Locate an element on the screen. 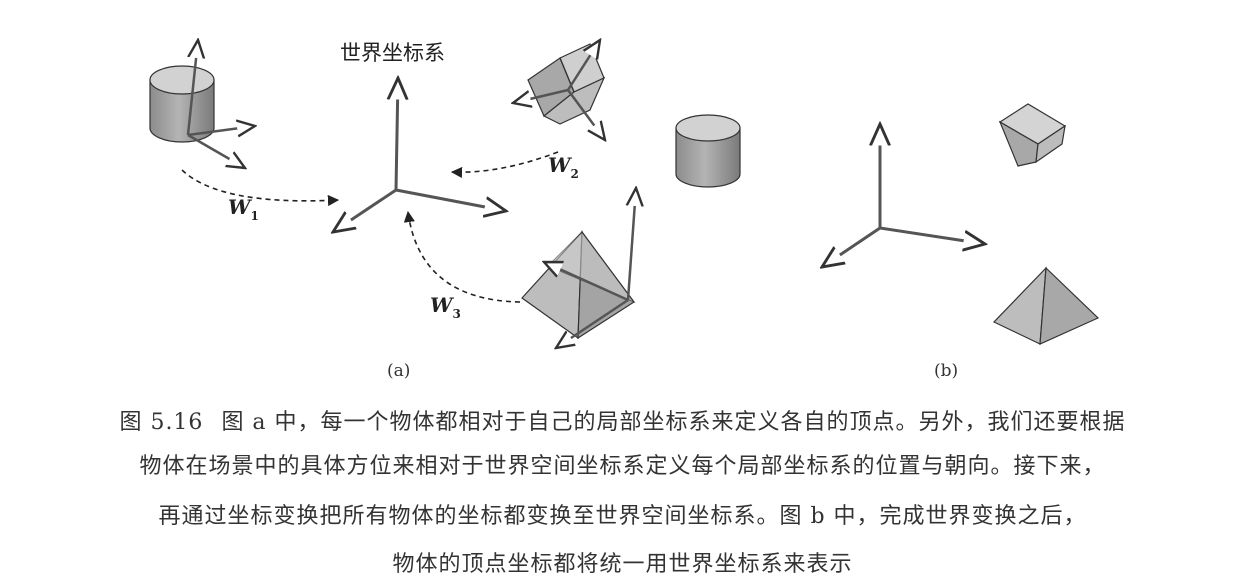 This screenshot has height=587, width=1245. cube-object-a is located at coordinates (566, 84).